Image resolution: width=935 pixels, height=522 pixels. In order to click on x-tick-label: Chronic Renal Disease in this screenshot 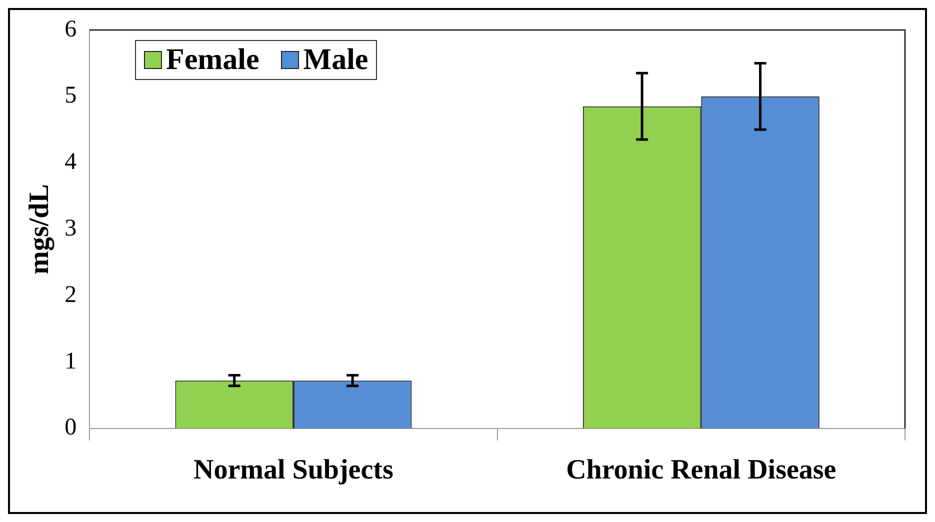, I will do `click(701, 470)`.